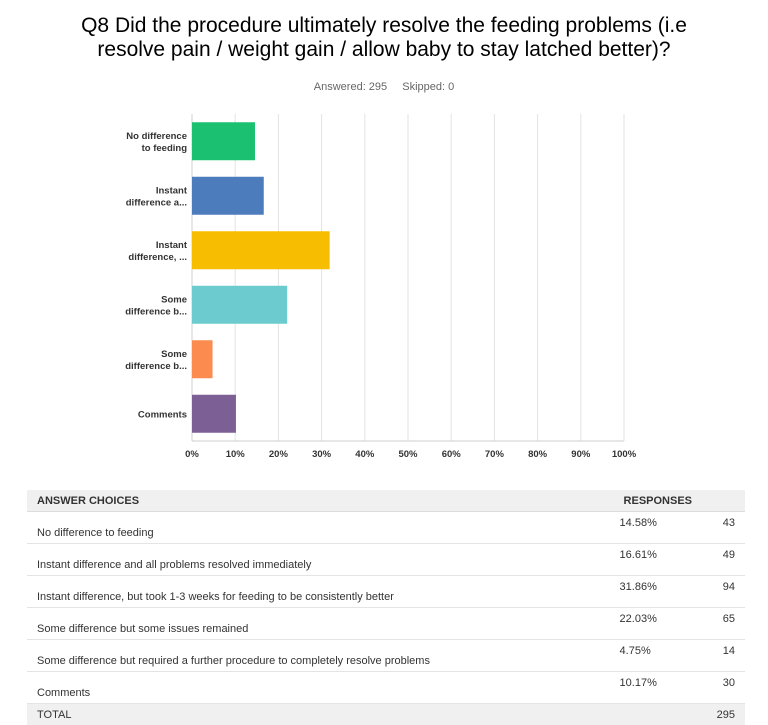 The width and height of the screenshot is (768, 725). Describe the element at coordinates (452, 454) in the screenshot. I see `x-tick-label: 60%` at that location.